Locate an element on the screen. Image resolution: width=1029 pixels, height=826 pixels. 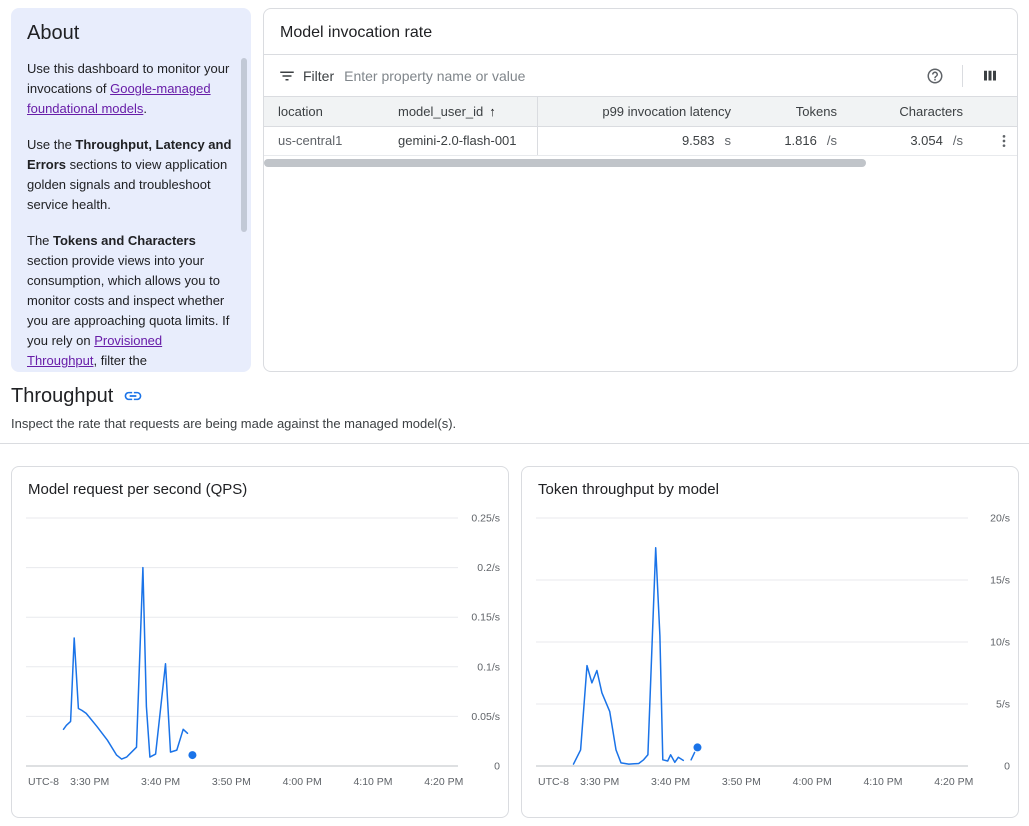
tokens-unit: /s is located at coordinates (831, 140).